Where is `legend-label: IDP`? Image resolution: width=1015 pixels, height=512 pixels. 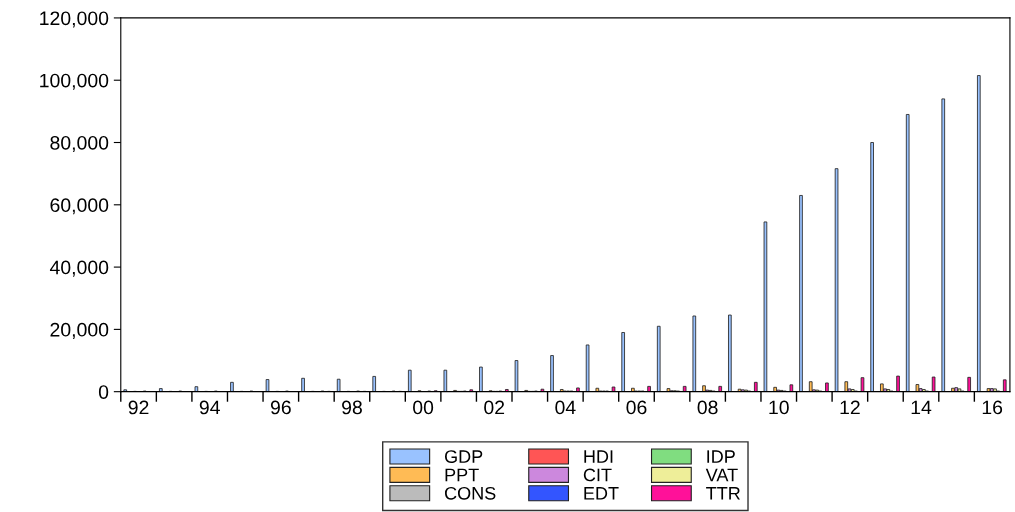 legend-label: IDP is located at coordinates (721, 456).